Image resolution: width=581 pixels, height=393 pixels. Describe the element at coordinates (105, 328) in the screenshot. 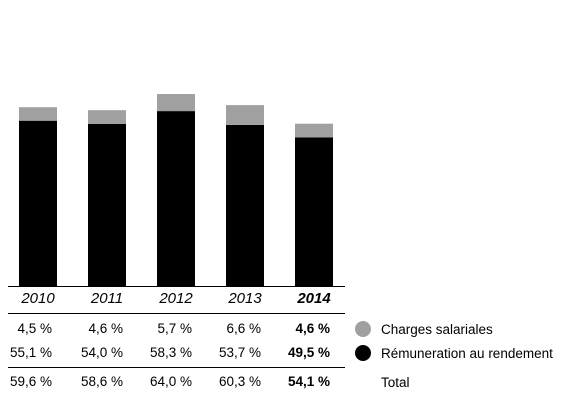

I see `cell-charges-2011: 4,6 %` at that location.